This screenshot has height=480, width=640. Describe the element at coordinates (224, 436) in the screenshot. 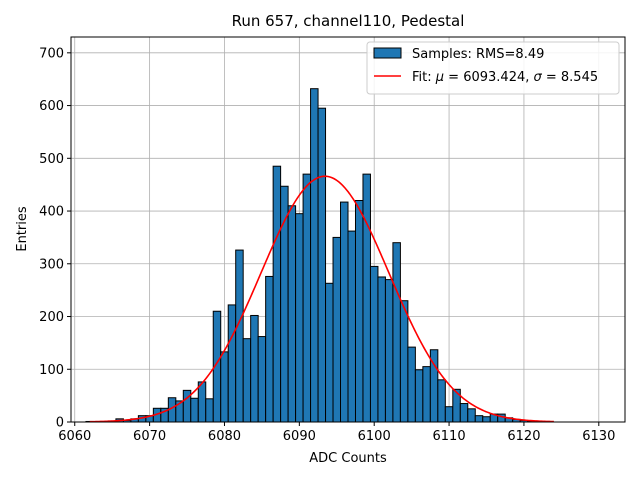

I see `x-tick-label: 6080` at that location.